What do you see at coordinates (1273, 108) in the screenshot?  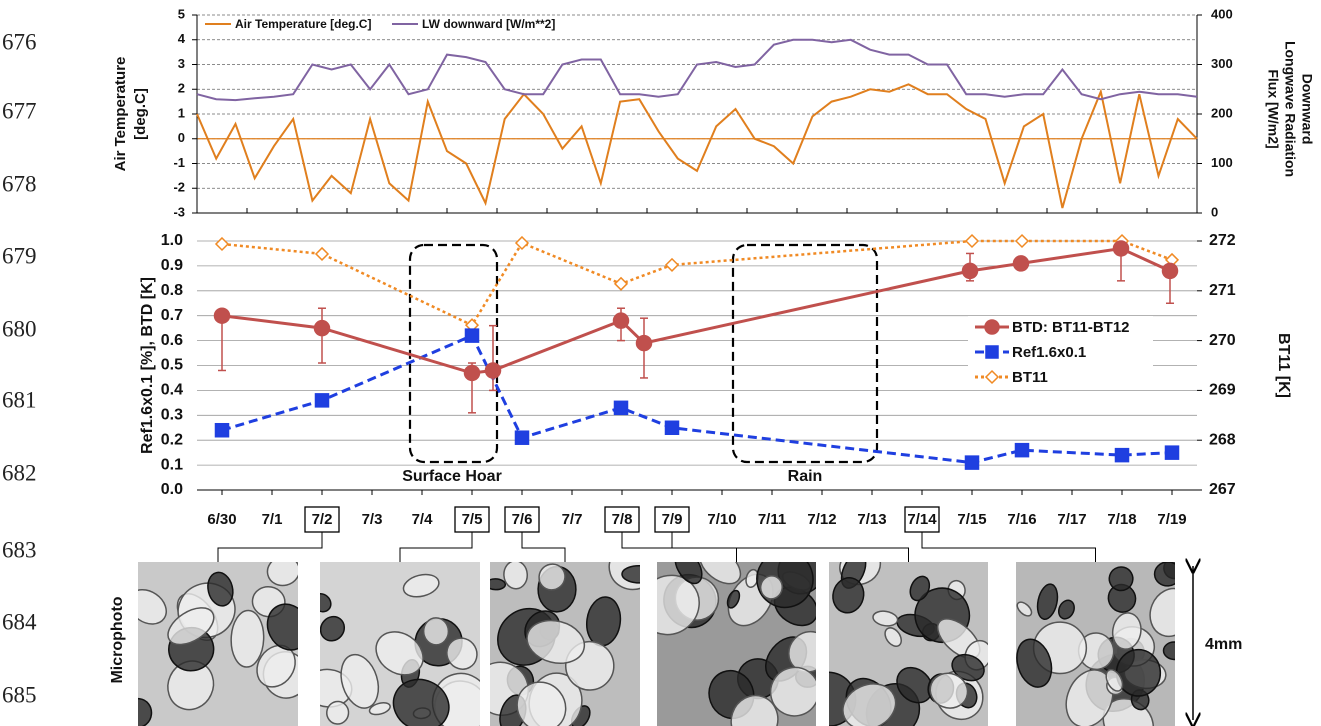 I see `y2-axis-label: Flux [W/m2]` at bounding box center [1273, 108].